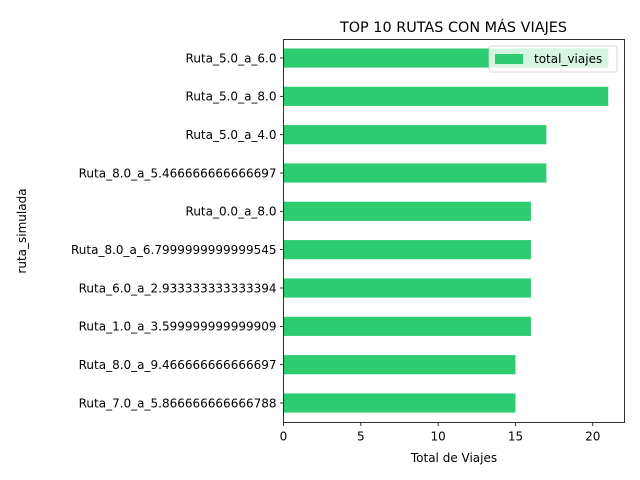  I want to click on y-tick-label: Ruta_6.0_a_2.933333333333394, so click(178, 288).